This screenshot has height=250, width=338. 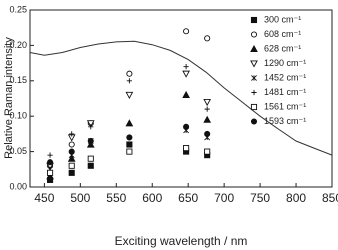 What do you see at coordinates (285, 106) in the screenshot?
I see `legend-label: 1561 cm⁻¹` at bounding box center [285, 106].